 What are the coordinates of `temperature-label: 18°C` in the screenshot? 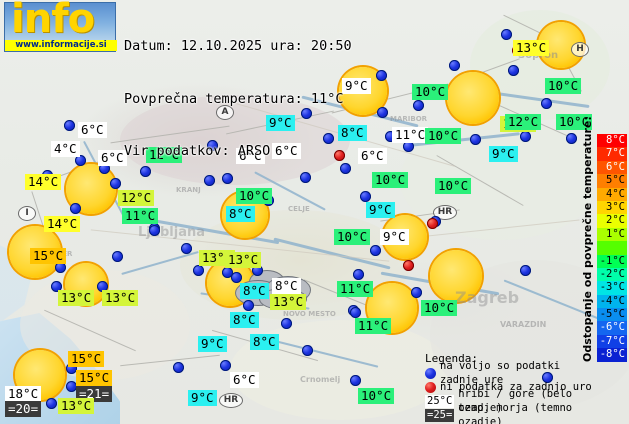 It's located at (23, 394).